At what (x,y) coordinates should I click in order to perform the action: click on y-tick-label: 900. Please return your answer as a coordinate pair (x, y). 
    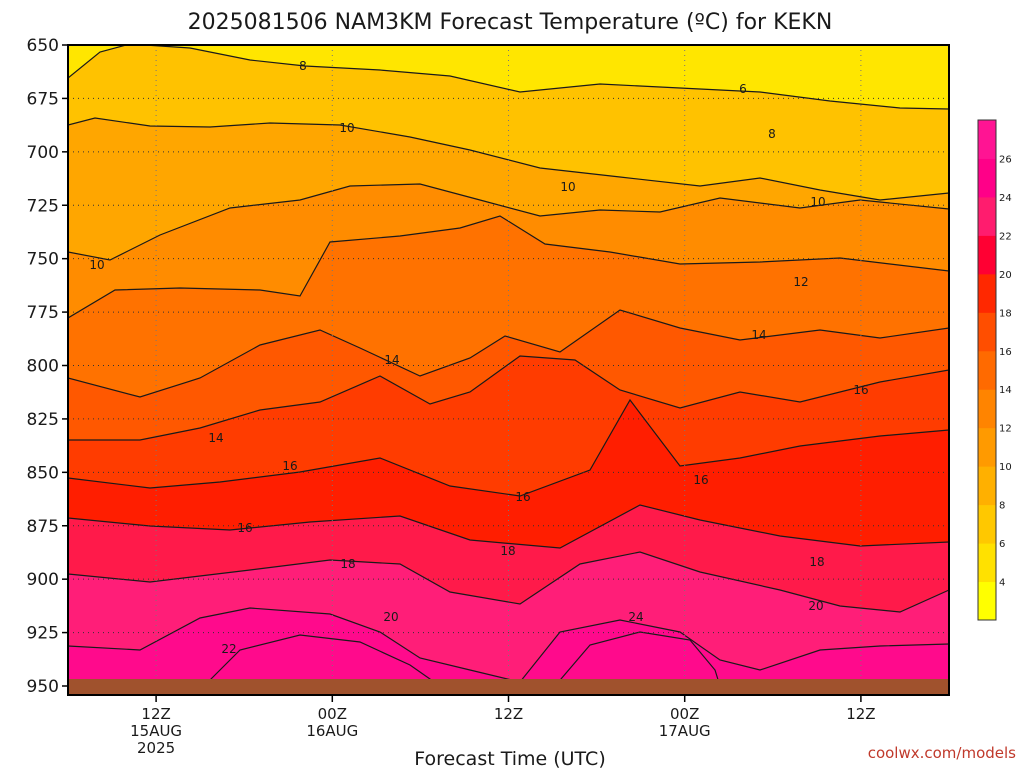
    Looking at the image, I should click on (43, 580).